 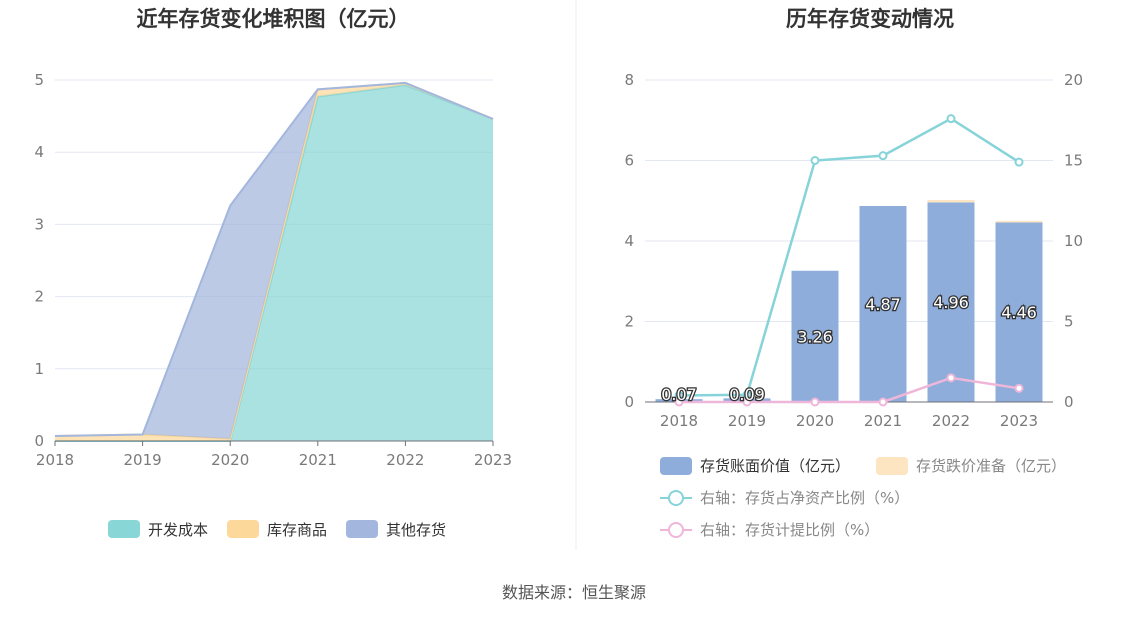 I want to click on right-line-series, so click(x=849, y=260).